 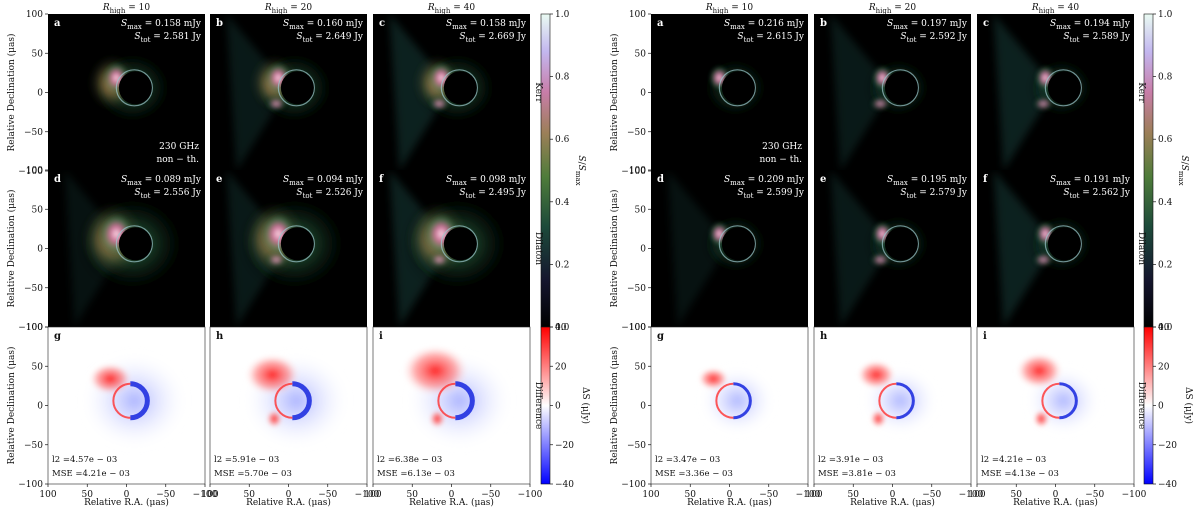 I want to click on smax-label: Smax = 0.216 mJy, so click(x=764, y=25).